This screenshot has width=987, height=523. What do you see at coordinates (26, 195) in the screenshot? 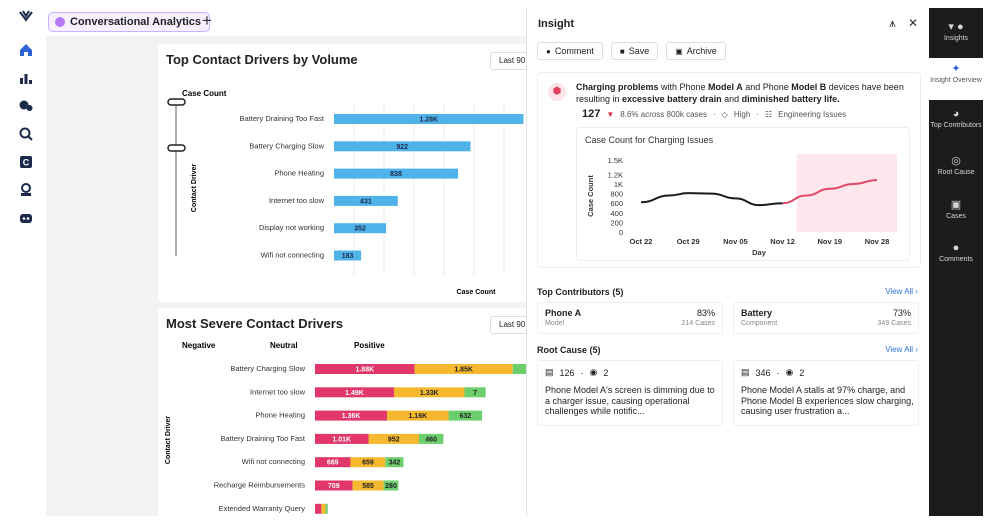
I see `agent-icon` at bounding box center [26, 195].